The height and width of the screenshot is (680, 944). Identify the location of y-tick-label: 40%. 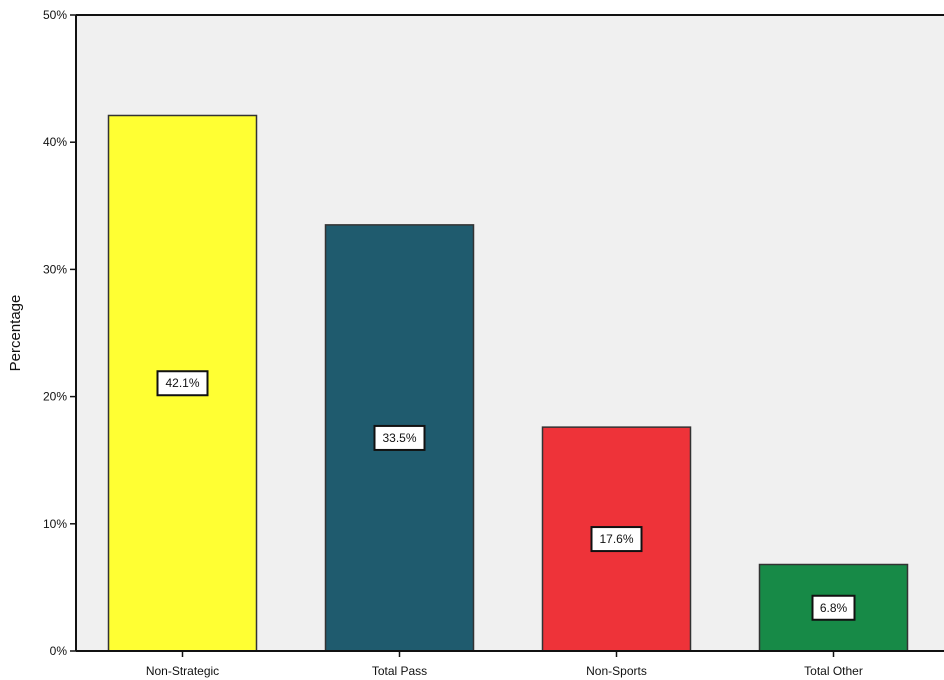
(55, 142).